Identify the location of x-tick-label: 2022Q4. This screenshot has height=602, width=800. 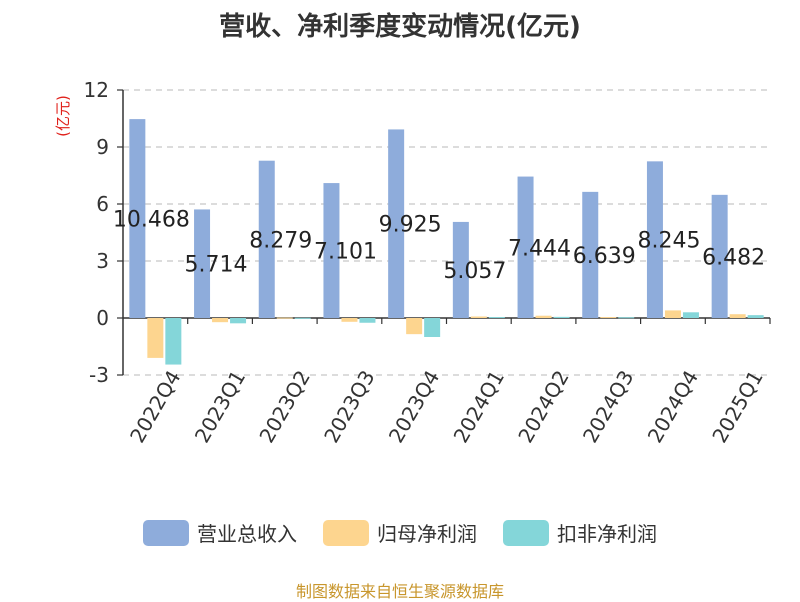
(155, 406).